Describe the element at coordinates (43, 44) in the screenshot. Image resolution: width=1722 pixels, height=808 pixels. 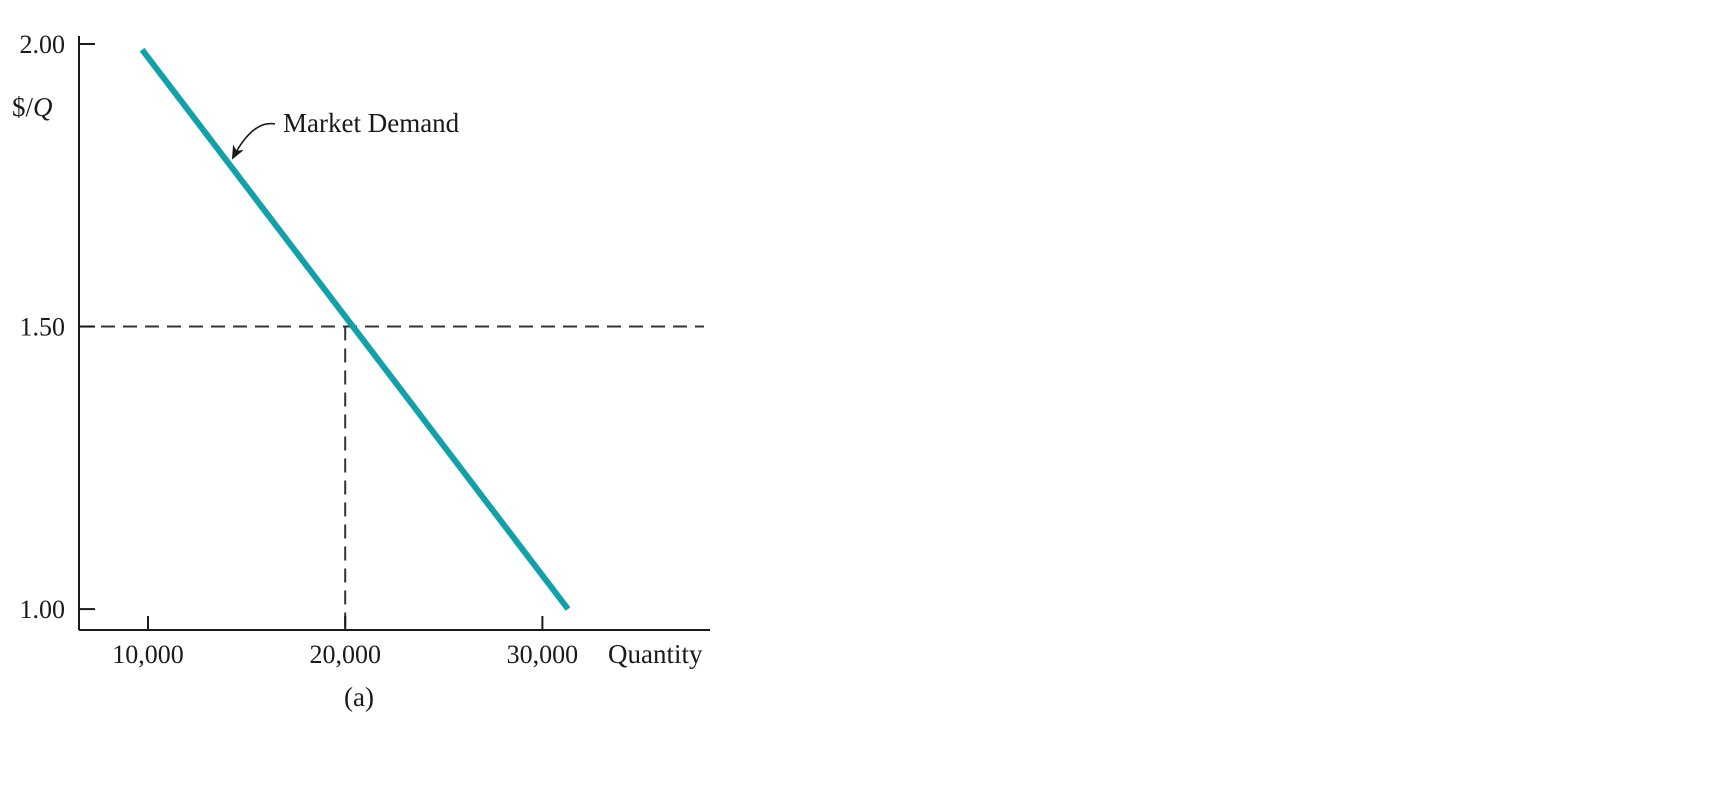
I see `y-tick-label: 2.00` at that location.